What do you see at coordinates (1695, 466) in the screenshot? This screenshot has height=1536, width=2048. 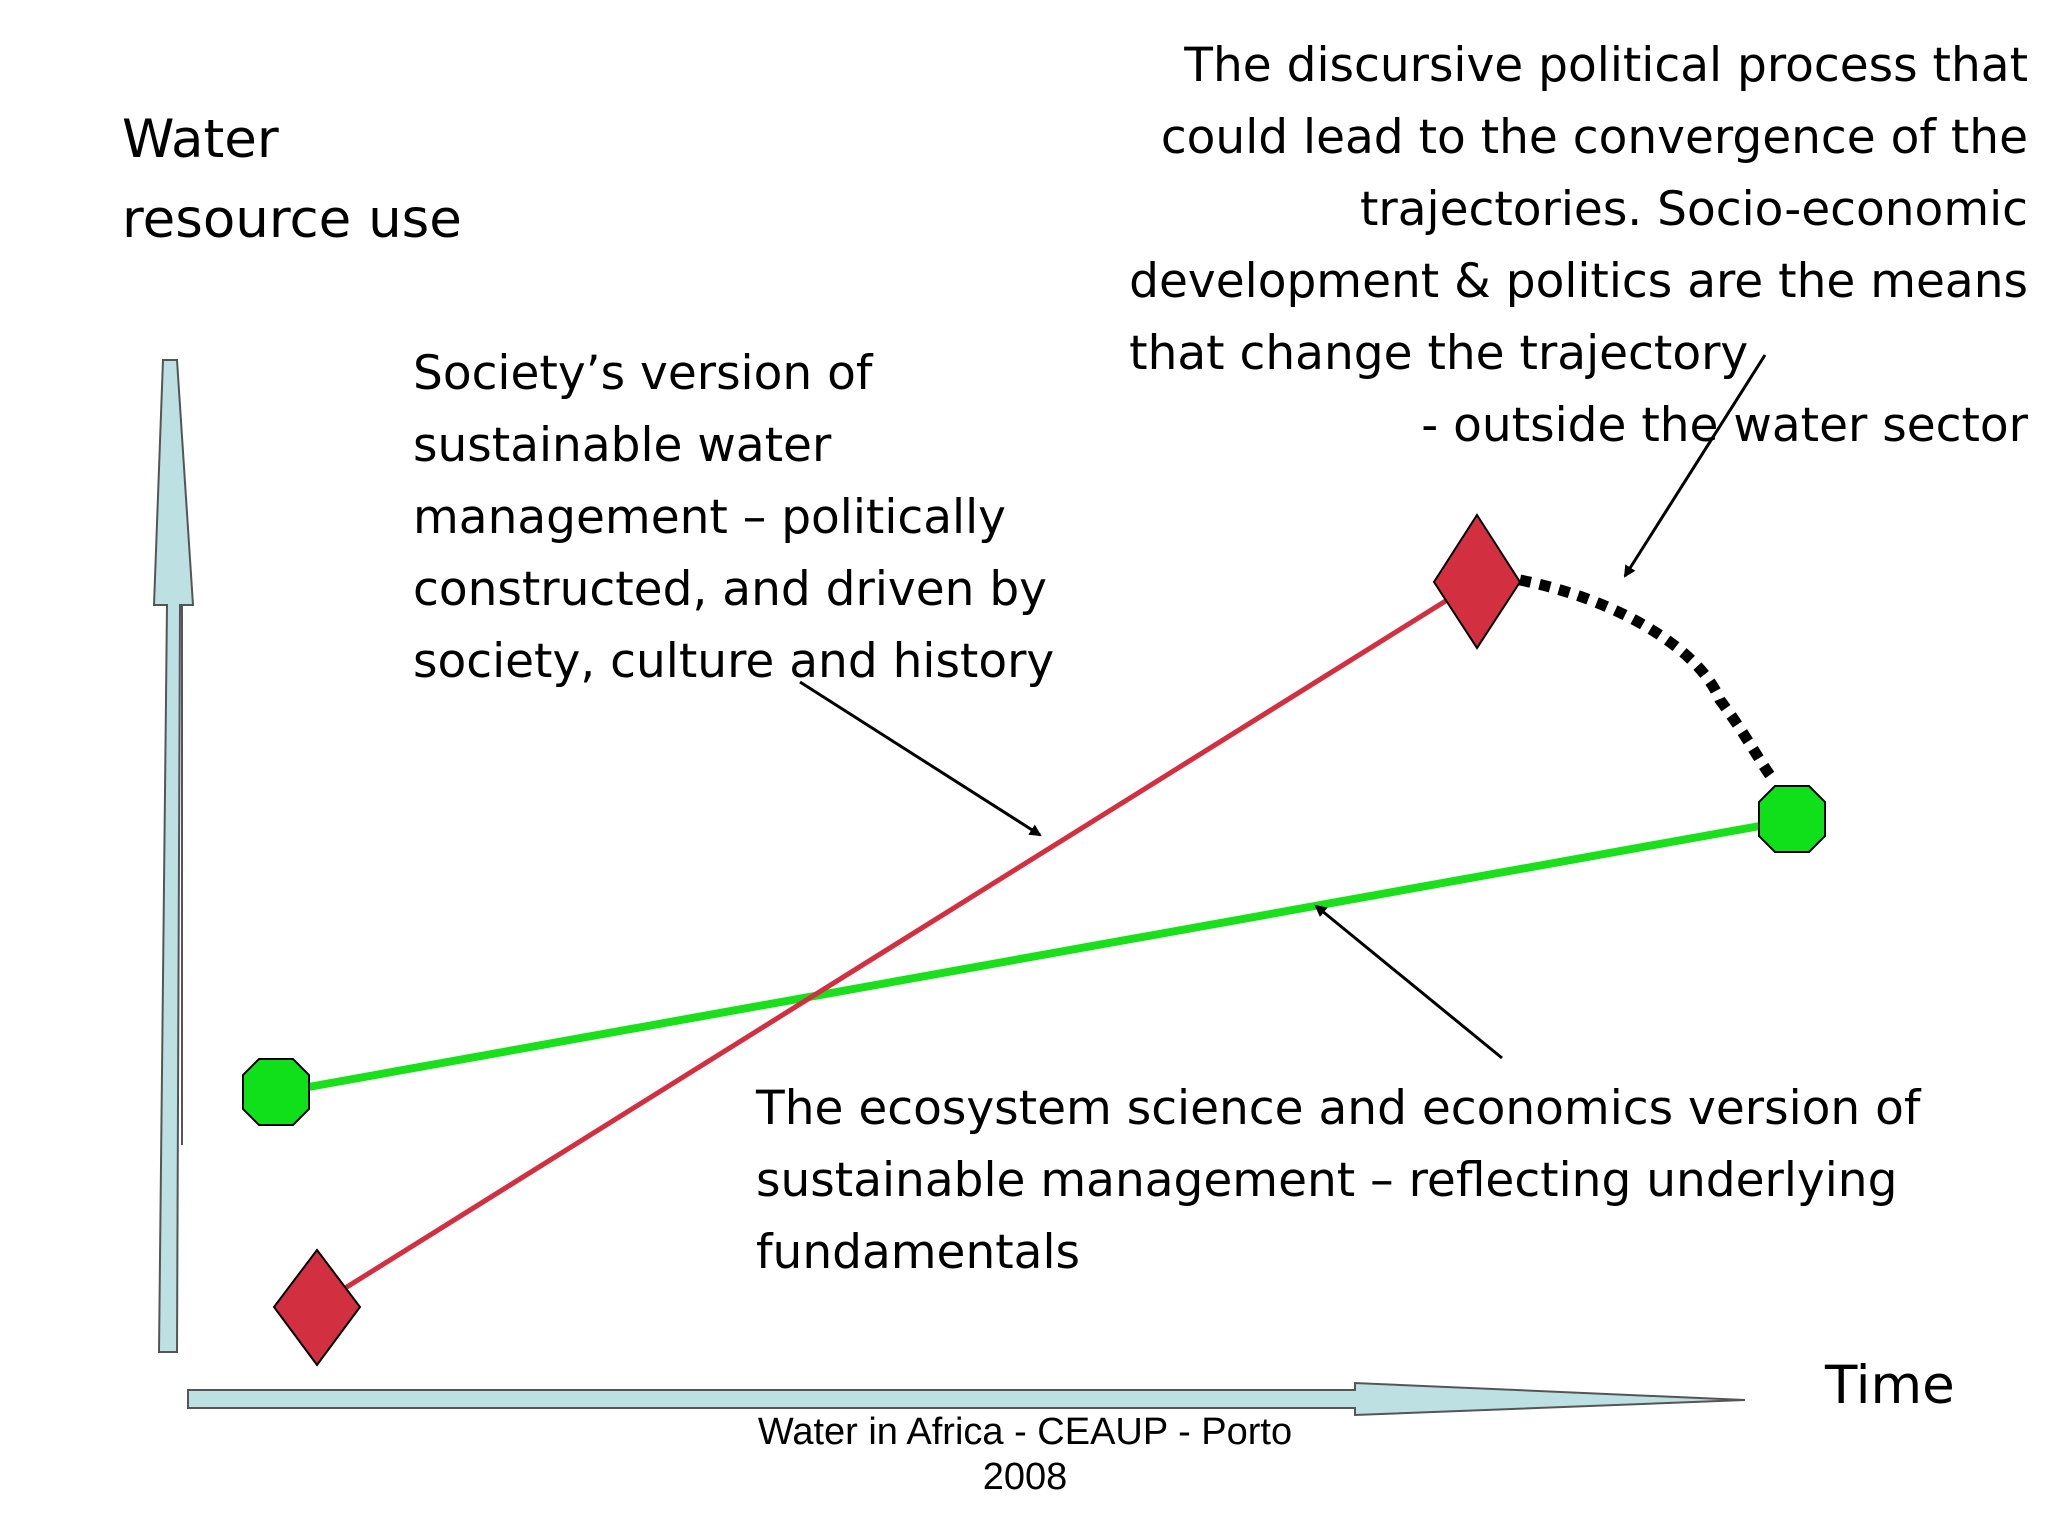 I see `political-pointer-arrow` at bounding box center [1695, 466].